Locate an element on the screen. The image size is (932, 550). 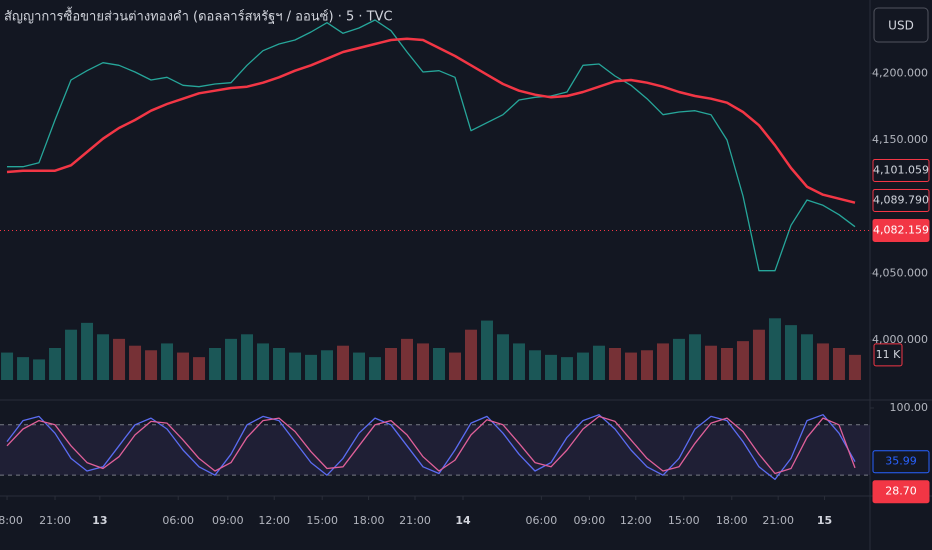
axis-label: 35.99 is located at coordinates (901, 461).